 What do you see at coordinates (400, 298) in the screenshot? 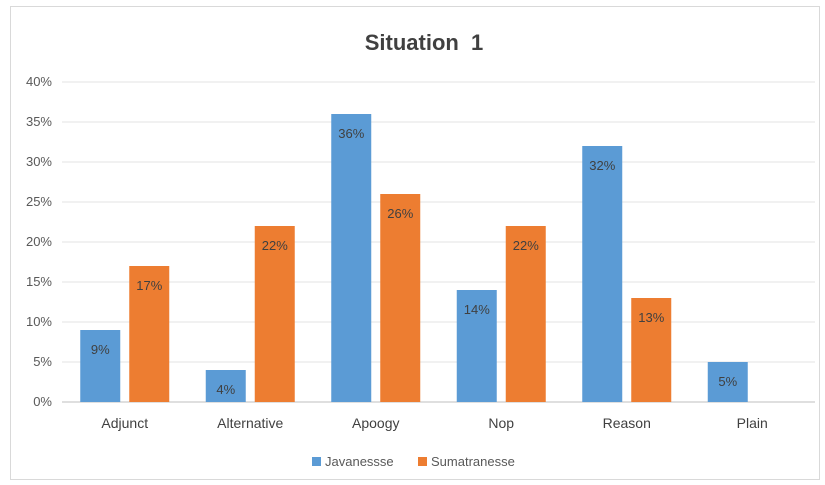
I see `bar-sumatranesse-apoogy` at bounding box center [400, 298].